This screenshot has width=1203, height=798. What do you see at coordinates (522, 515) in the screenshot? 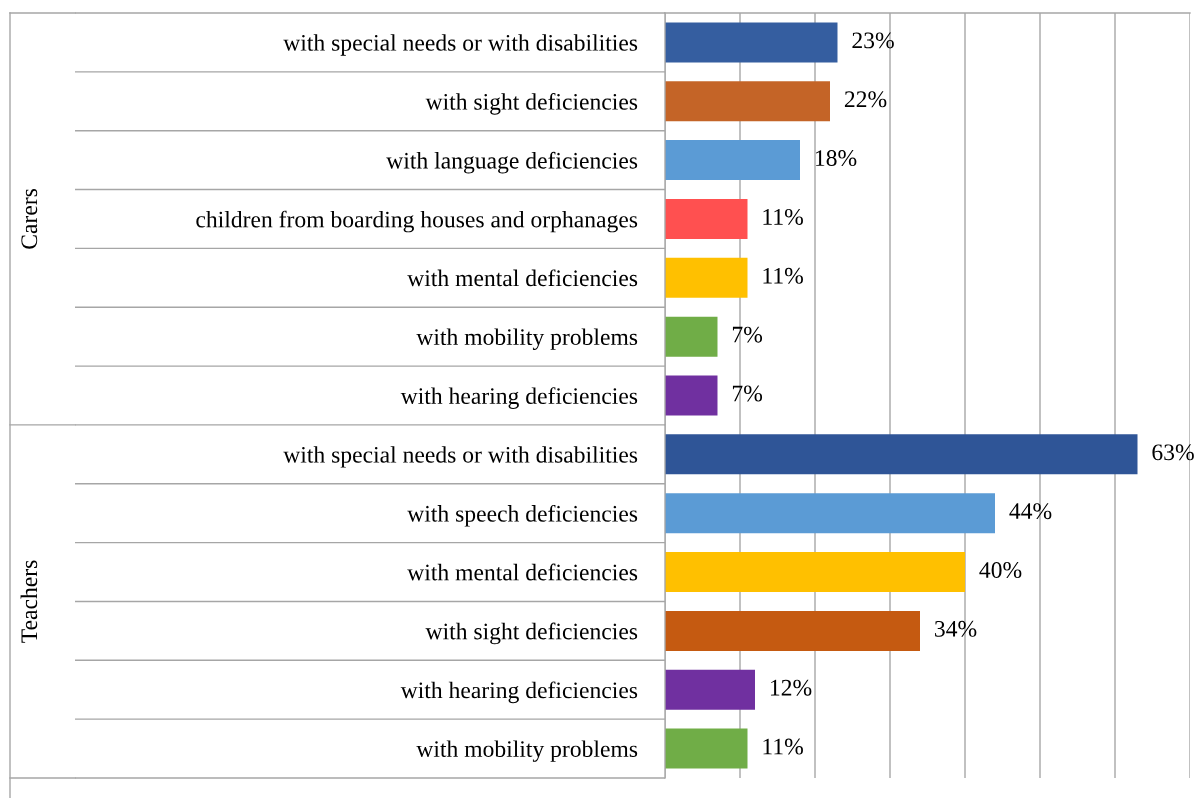
I see `y-tick-label: with speech deficiencies` at bounding box center [522, 515].